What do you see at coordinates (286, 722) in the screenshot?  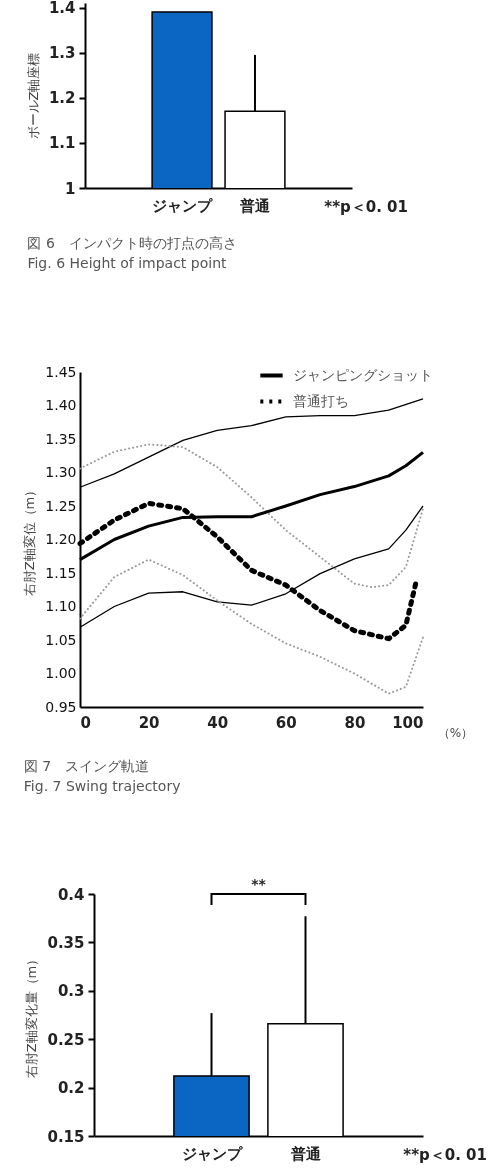 I see `x-tick-label: 60` at bounding box center [286, 722].